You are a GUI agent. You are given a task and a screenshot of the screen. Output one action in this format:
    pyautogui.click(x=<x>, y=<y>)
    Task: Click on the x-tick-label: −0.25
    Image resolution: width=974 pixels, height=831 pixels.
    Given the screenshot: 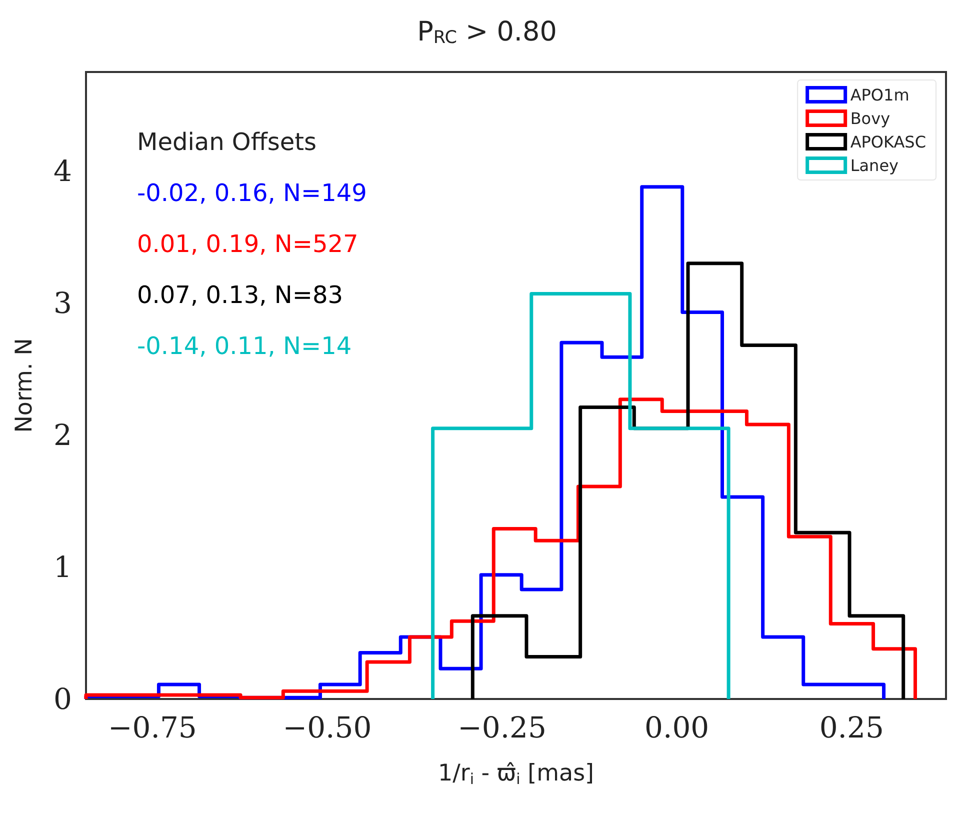 What is the action you would take?
    pyautogui.click(x=502, y=727)
    